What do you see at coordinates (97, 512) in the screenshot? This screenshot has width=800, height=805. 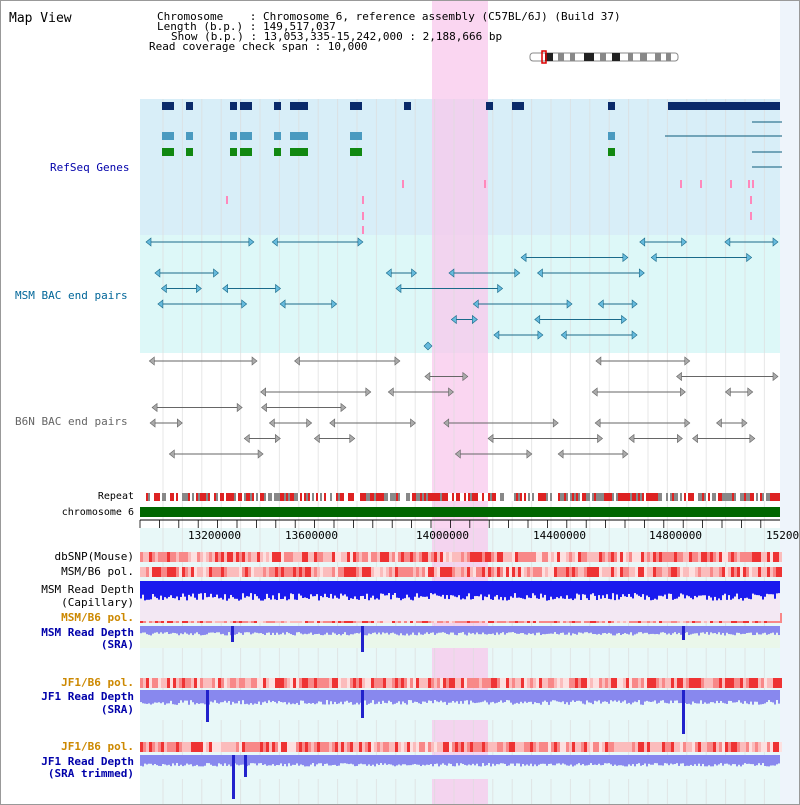 I see `chromosome-label: chromosome 6` at bounding box center [97, 512].